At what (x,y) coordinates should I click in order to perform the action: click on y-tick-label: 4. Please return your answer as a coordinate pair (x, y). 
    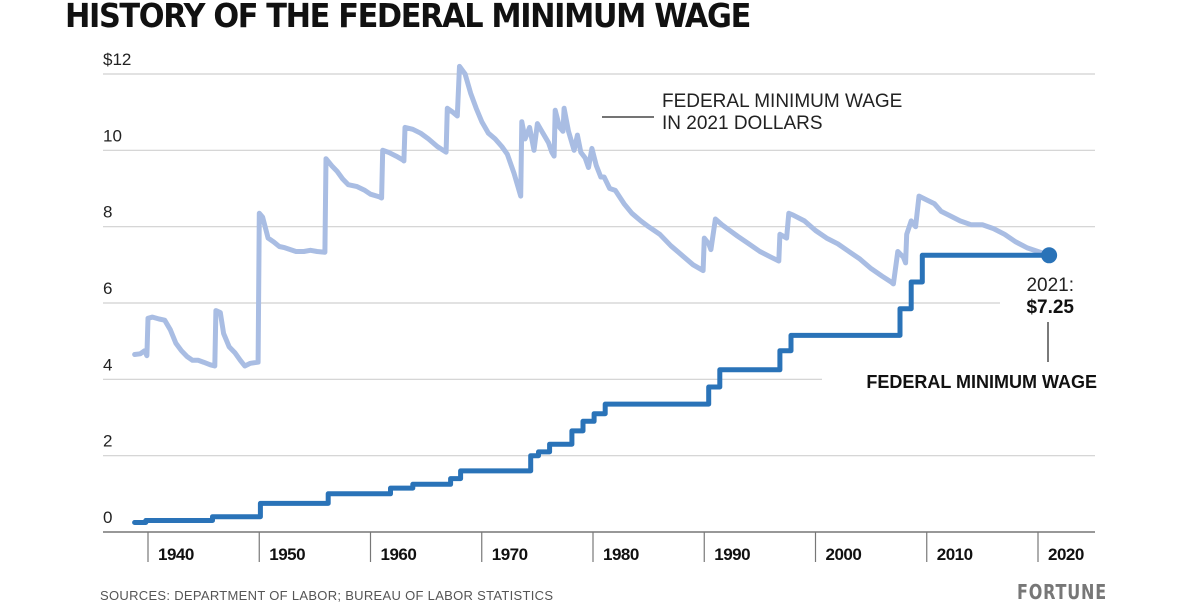
    Looking at the image, I should click on (107, 364).